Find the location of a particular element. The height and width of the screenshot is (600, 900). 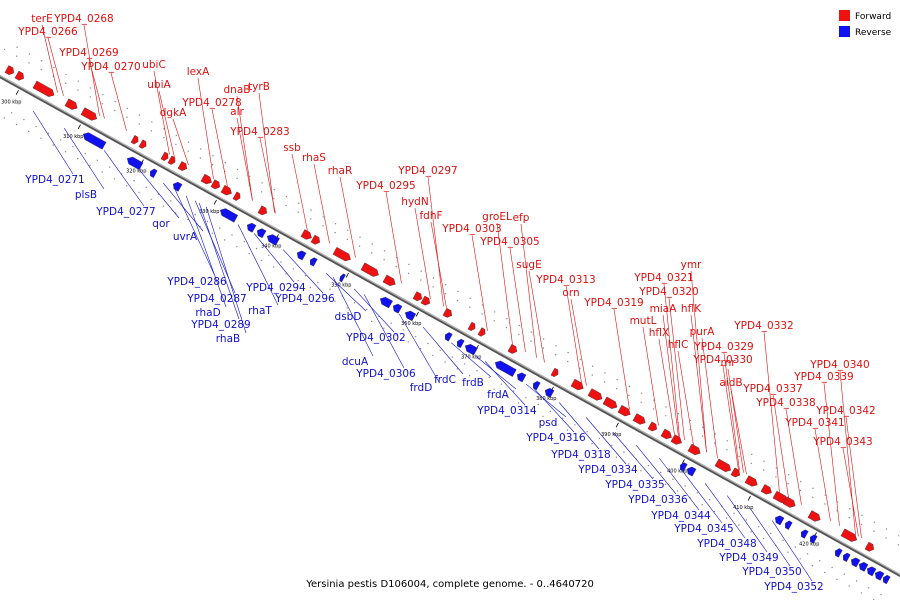

forward-gene-label: YPD4_0330 is located at coordinates (722, 360).